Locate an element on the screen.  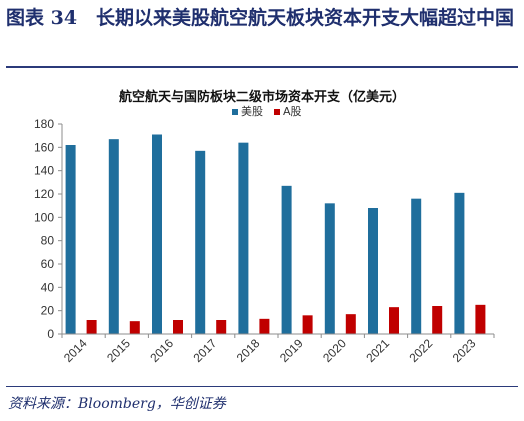
y-tick-label: 140 is located at coordinates (44, 171).